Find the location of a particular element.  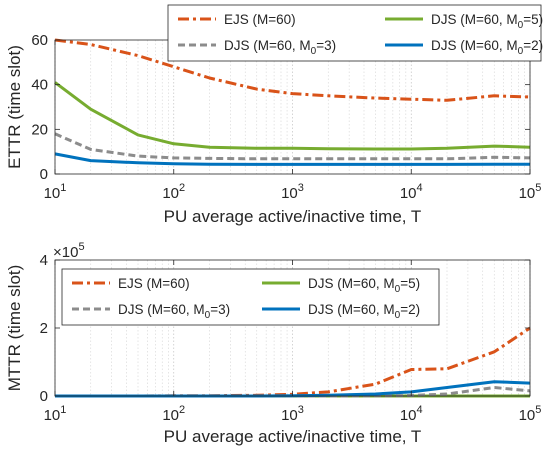

y-tick-label: 4 is located at coordinates (44, 260).